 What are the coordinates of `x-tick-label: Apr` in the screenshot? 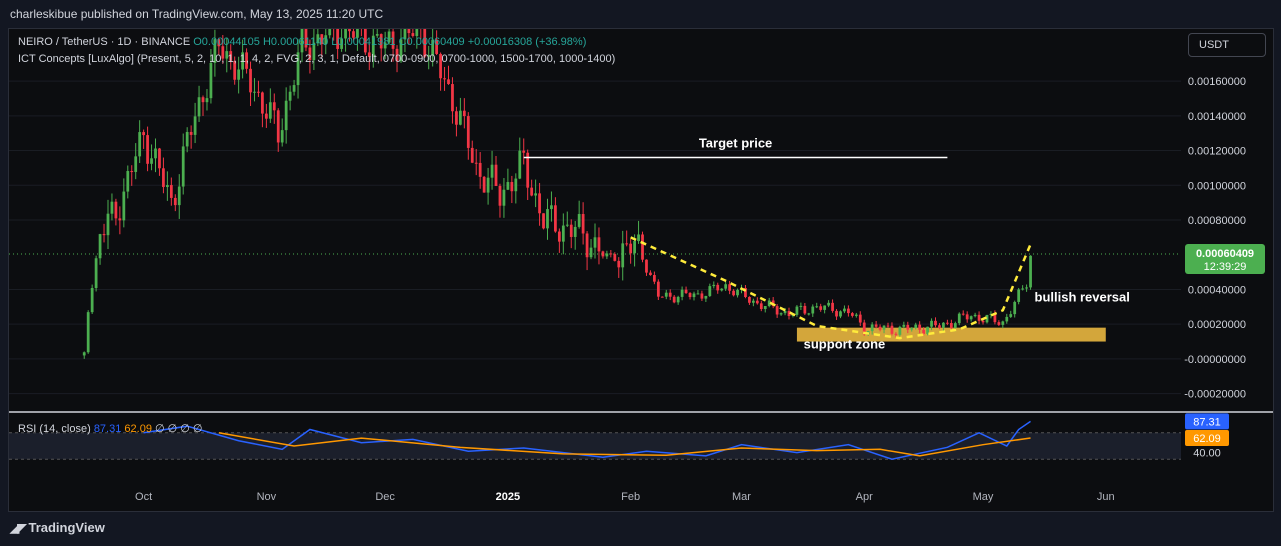 It's located at (864, 497).